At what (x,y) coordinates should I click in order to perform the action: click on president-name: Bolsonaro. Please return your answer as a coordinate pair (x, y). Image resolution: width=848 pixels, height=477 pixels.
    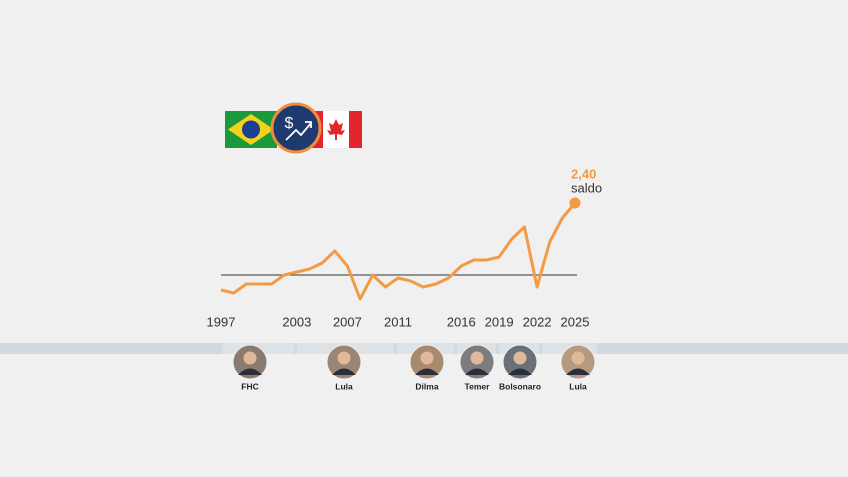
    Looking at the image, I should click on (520, 386).